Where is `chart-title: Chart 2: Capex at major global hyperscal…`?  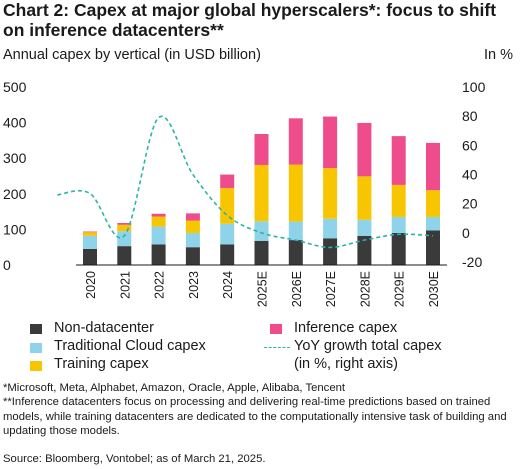
chart-title: Chart 2: Capex at major global hyperscal… is located at coordinates (250, 20).